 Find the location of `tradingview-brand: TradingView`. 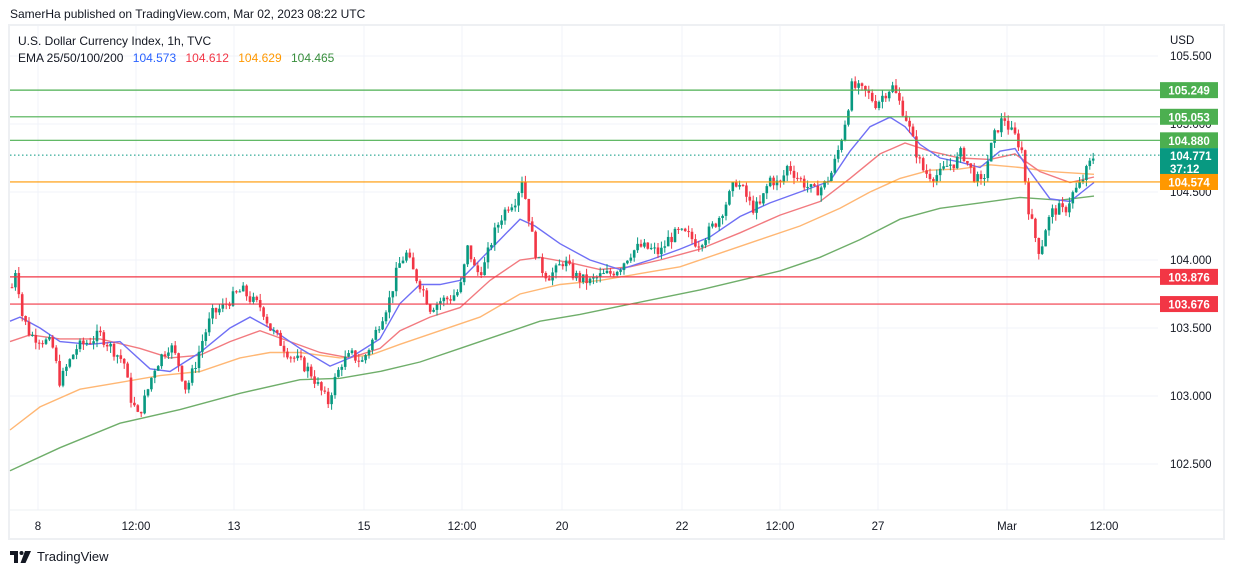

tradingview-brand: TradingView is located at coordinates (59, 556).